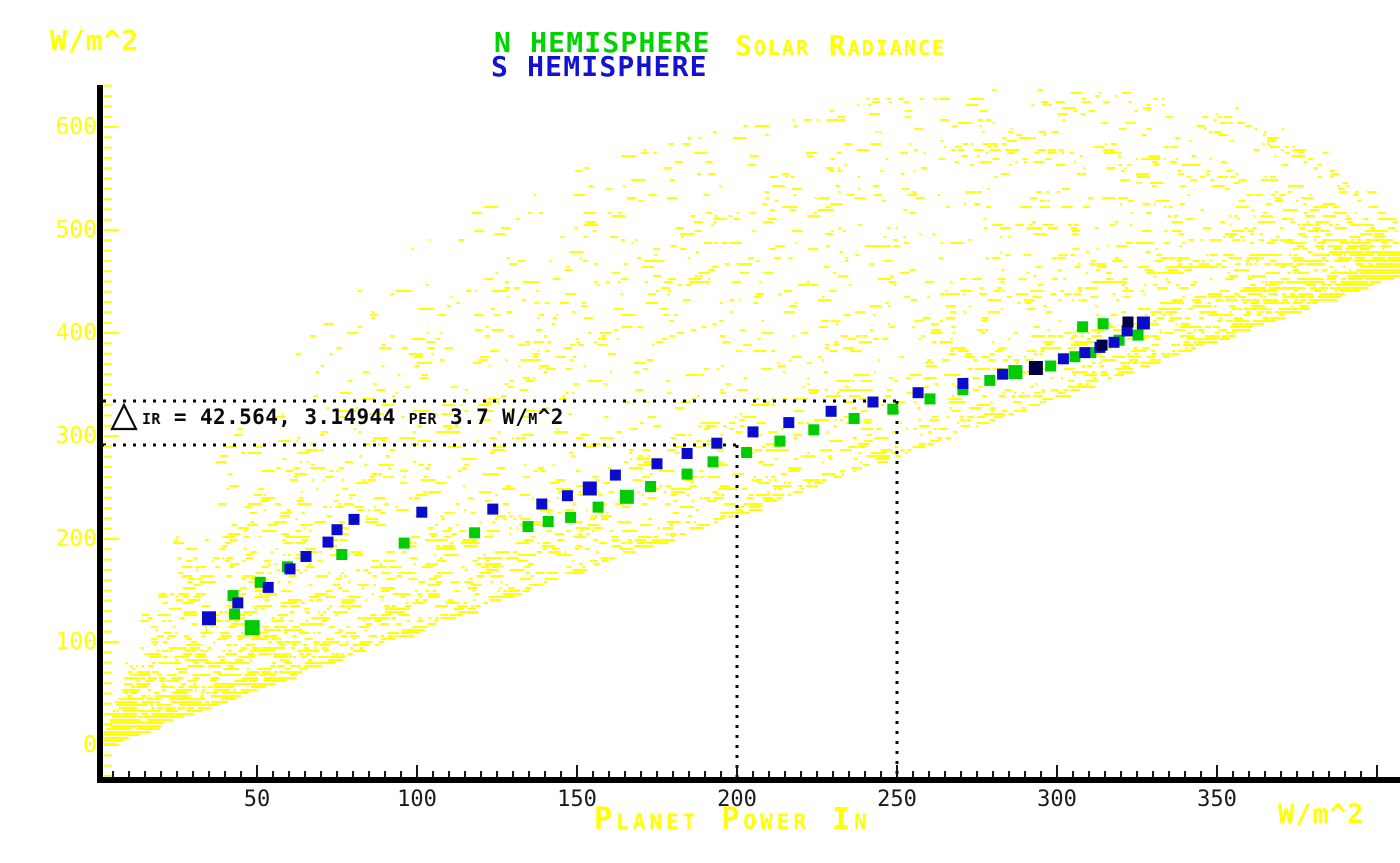 The width and height of the screenshot is (1400, 863). I want to click on delta-icon, so click(124, 416).